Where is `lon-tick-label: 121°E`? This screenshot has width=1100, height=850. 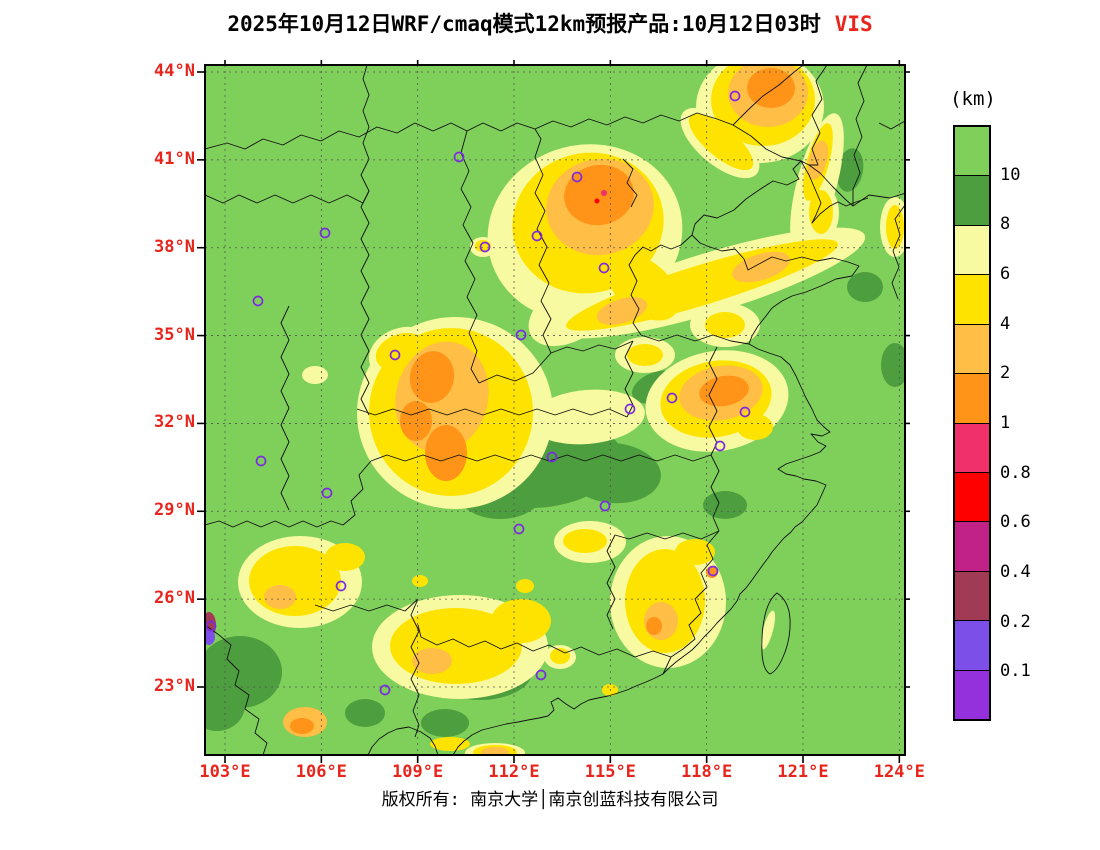 lon-tick-label: 121°E is located at coordinates (803, 772).